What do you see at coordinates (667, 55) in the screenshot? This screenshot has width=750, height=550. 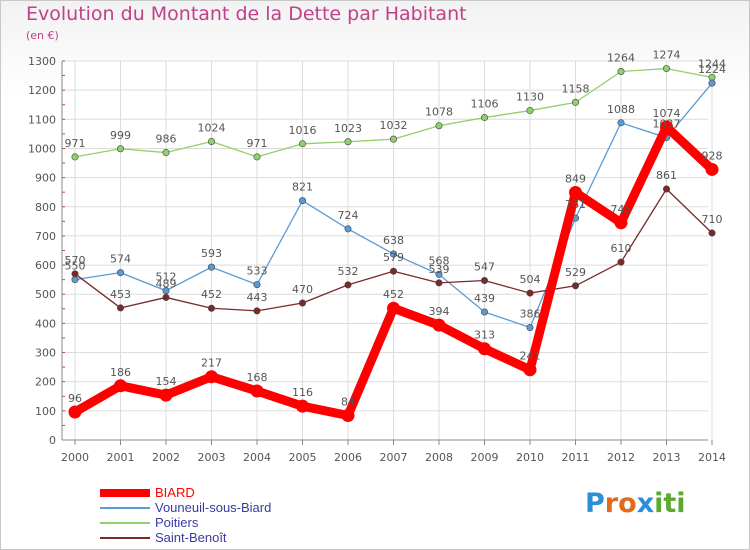 I see `data-label: 1274` at bounding box center [667, 55].